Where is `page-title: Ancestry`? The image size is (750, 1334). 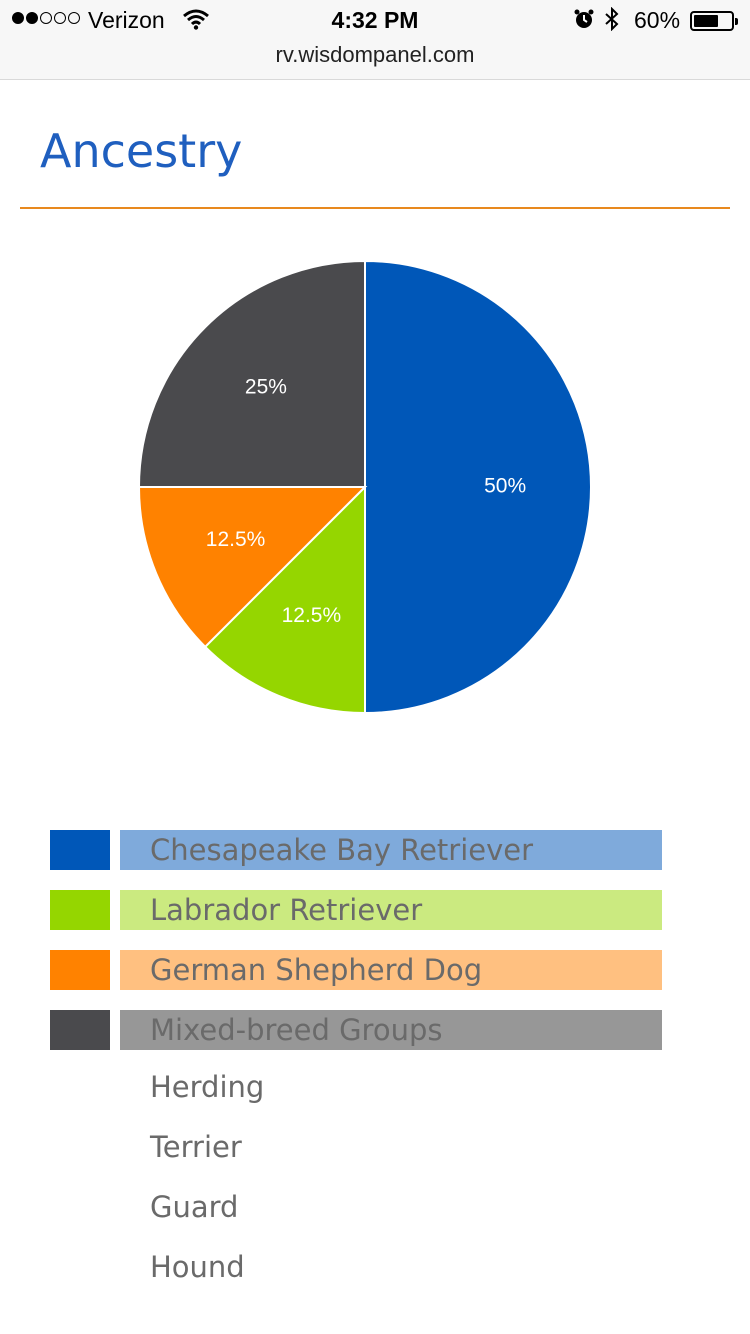
page-title: Ancestry is located at coordinates (141, 151).